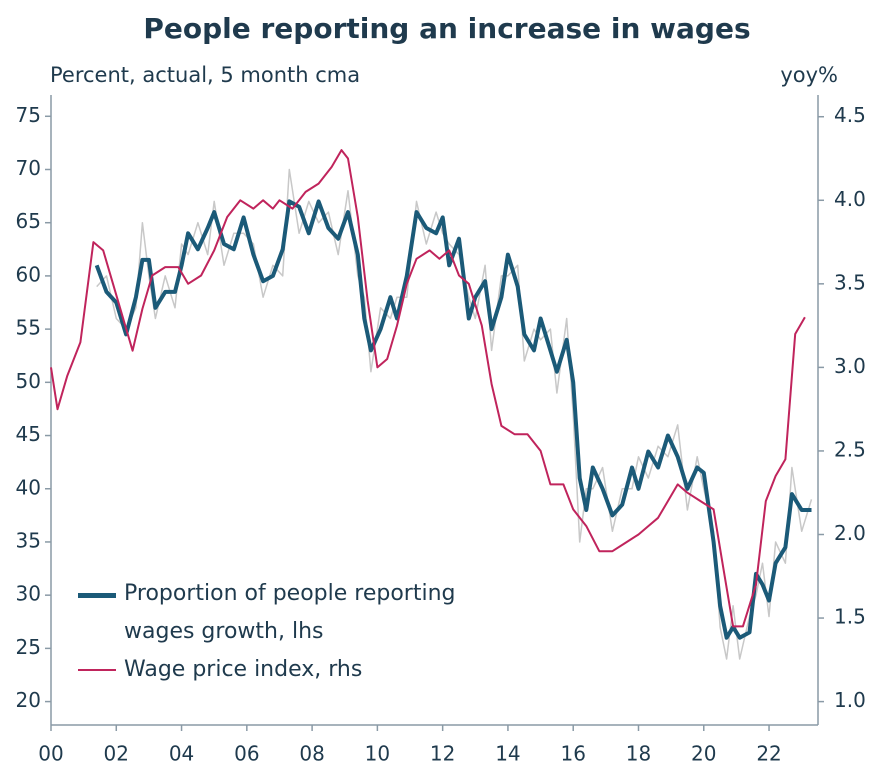 The width and height of the screenshot is (895, 777). Describe the element at coordinates (50, 754) in the screenshot. I see `x-tick-label: 00` at that location.